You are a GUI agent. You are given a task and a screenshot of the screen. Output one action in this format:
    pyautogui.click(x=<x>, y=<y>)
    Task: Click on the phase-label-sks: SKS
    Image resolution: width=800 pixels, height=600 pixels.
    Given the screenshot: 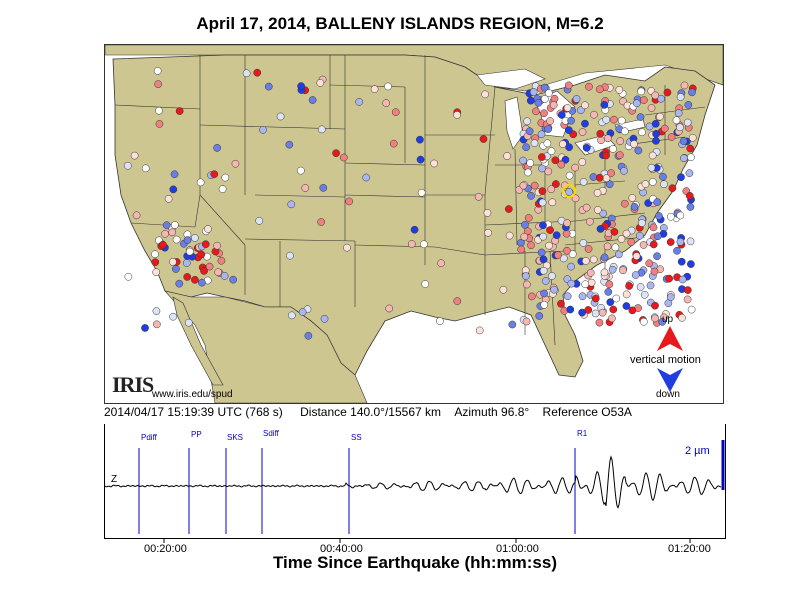 What is the action you would take?
    pyautogui.click(x=235, y=437)
    